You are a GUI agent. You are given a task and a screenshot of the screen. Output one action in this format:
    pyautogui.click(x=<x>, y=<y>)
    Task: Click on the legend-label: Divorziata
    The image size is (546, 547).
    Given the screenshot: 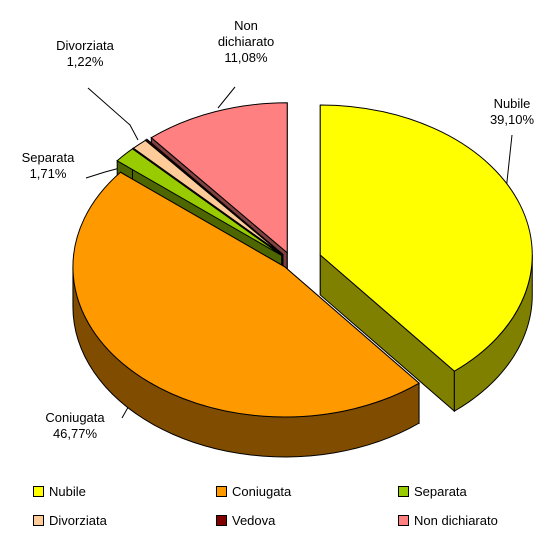 What is the action you would take?
    pyautogui.click(x=78, y=520)
    